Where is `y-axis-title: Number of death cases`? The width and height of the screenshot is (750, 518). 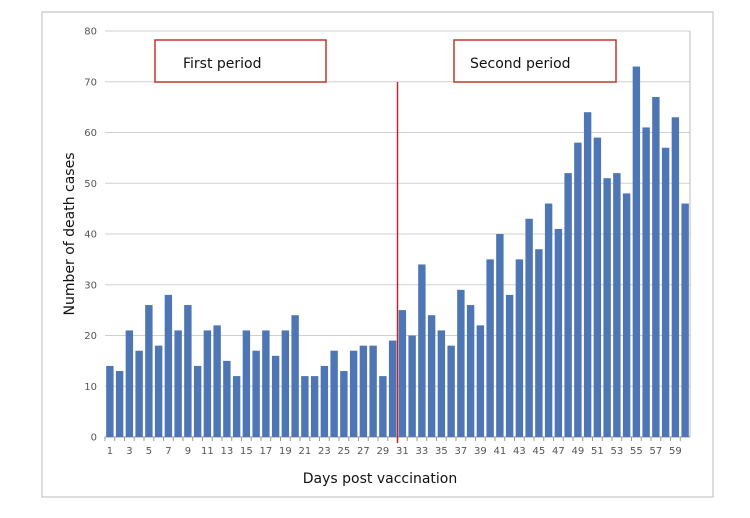 y-axis-title: Number of death cases is located at coordinates (70, 233).